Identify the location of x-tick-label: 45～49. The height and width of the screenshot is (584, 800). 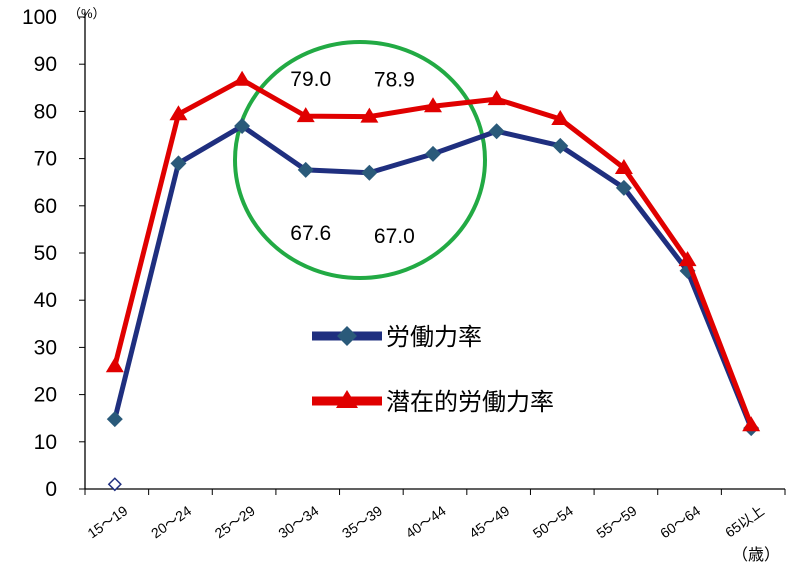
(489, 521).